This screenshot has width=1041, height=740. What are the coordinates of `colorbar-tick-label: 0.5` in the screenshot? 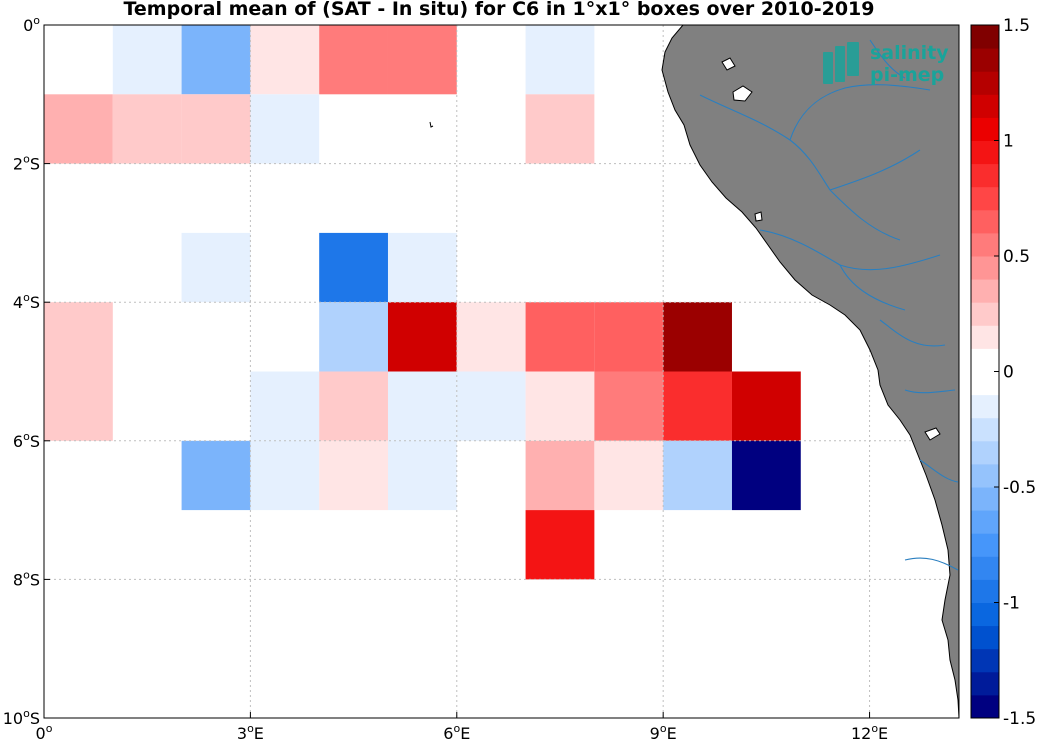 It's located at (1016, 257).